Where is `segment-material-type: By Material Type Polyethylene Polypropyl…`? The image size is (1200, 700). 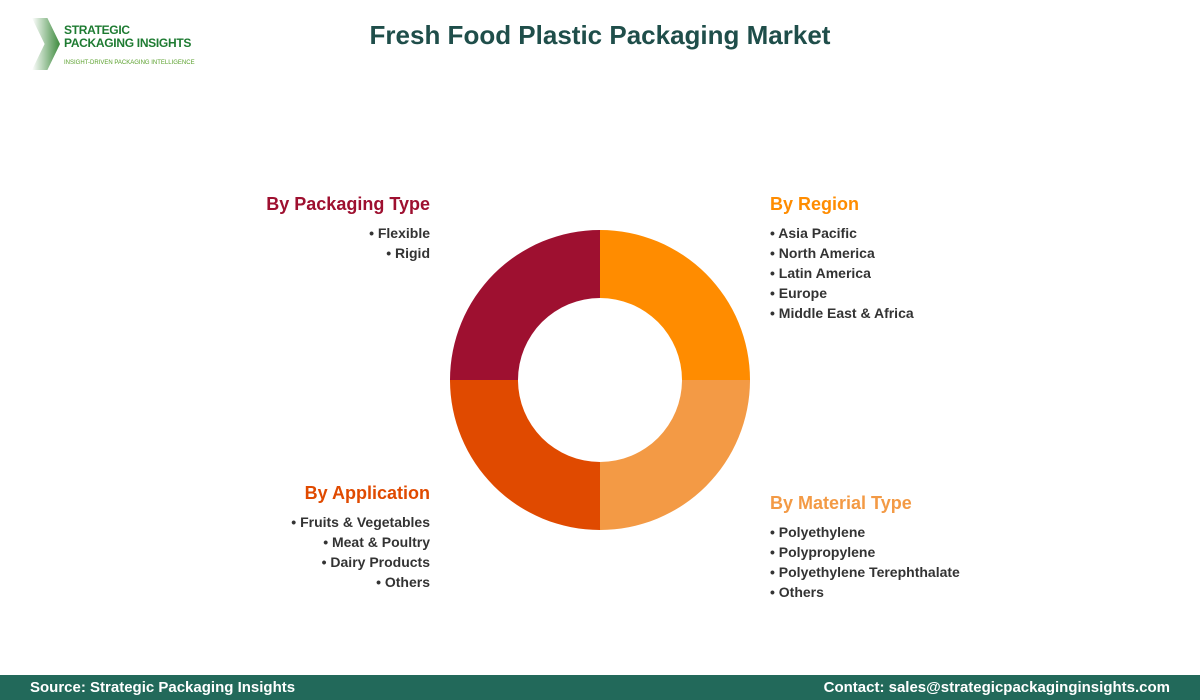 segment-material-type: By Material Type Polyethylene Polypropyl… is located at coordinates (865, 547).